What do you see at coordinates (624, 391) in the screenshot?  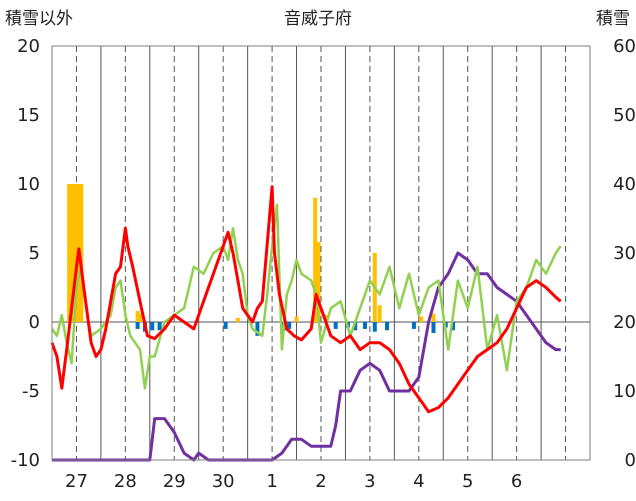 I see `y-tick-right: 10` at bounding box center [624, 391].